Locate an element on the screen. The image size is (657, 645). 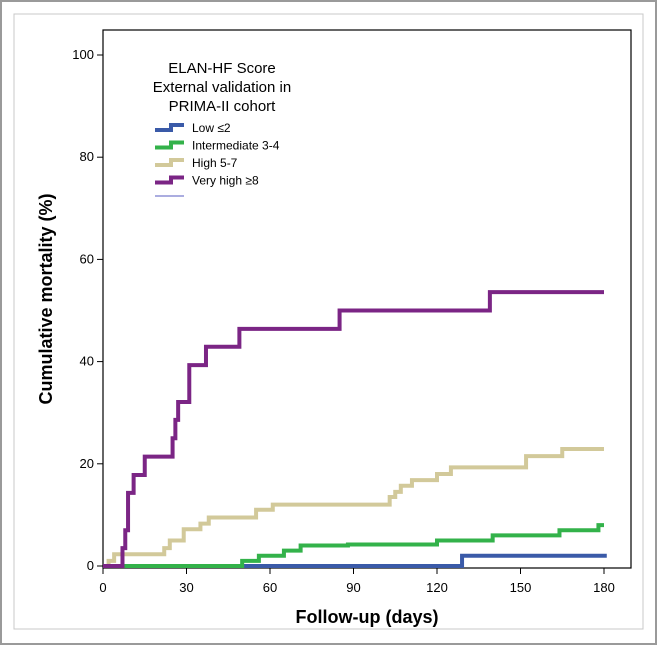
x-axis-ticks: 0 30 60 90 120 150 180 is located at coordinates (357, 581).